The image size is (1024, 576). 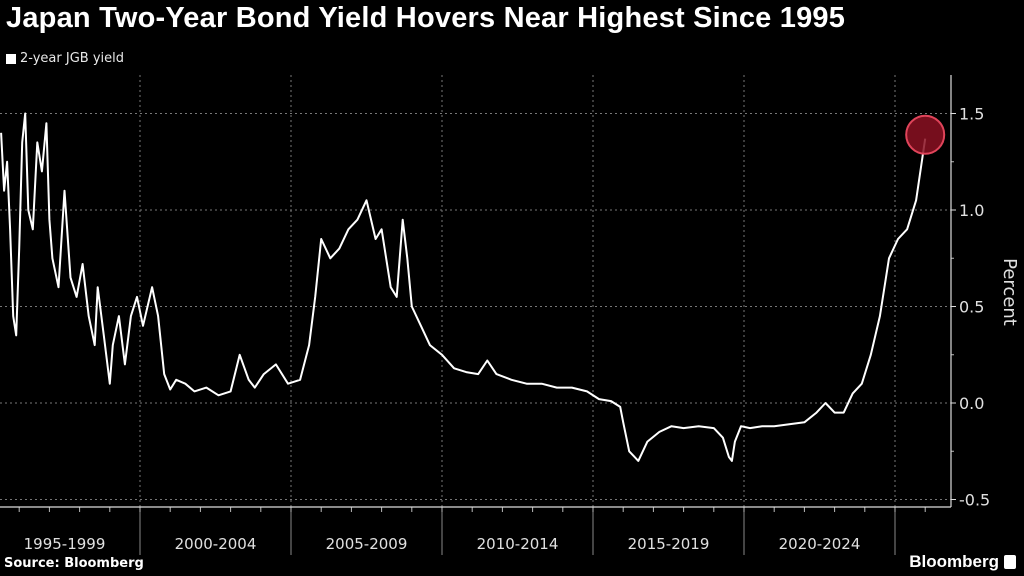 What do you see at coordinates (925, 134) in the screenshot?
I see `highlight-marker` at bounding box center [925, 134].